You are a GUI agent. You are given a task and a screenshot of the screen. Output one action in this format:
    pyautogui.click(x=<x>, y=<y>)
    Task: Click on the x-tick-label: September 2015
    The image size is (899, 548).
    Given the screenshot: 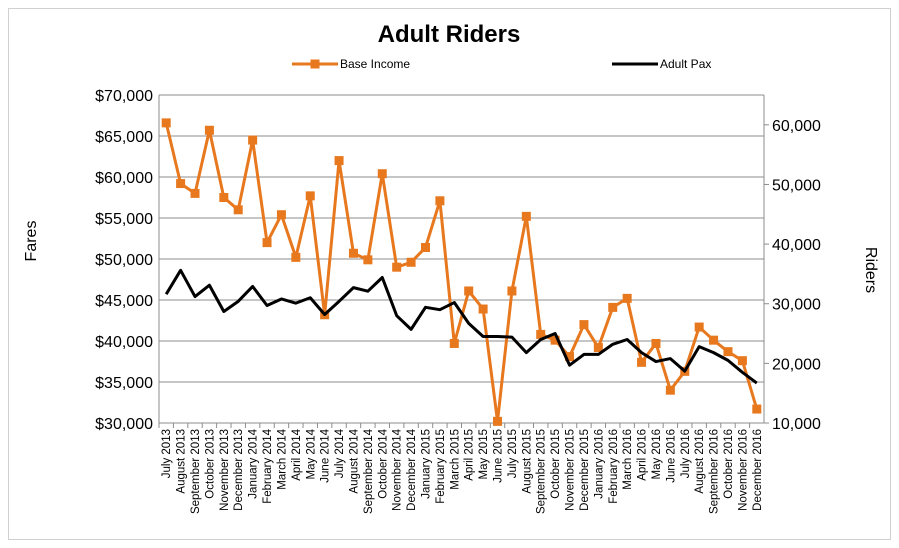 What is the action you would take?
    pyautogui.click(x=542, y=471)
    